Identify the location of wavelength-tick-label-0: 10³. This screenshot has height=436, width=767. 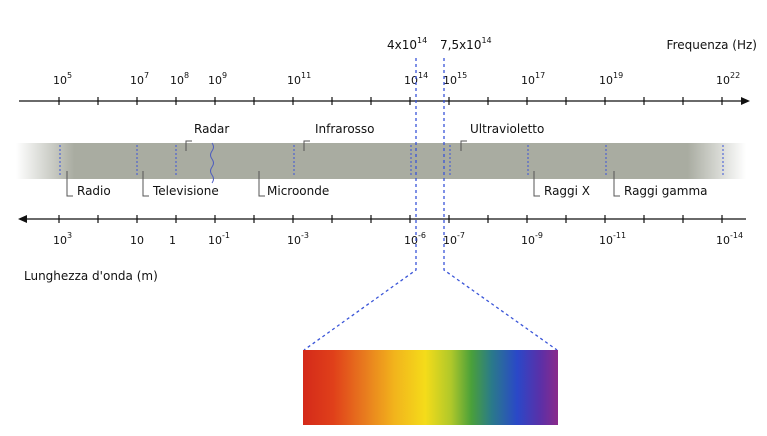
(62, 239).